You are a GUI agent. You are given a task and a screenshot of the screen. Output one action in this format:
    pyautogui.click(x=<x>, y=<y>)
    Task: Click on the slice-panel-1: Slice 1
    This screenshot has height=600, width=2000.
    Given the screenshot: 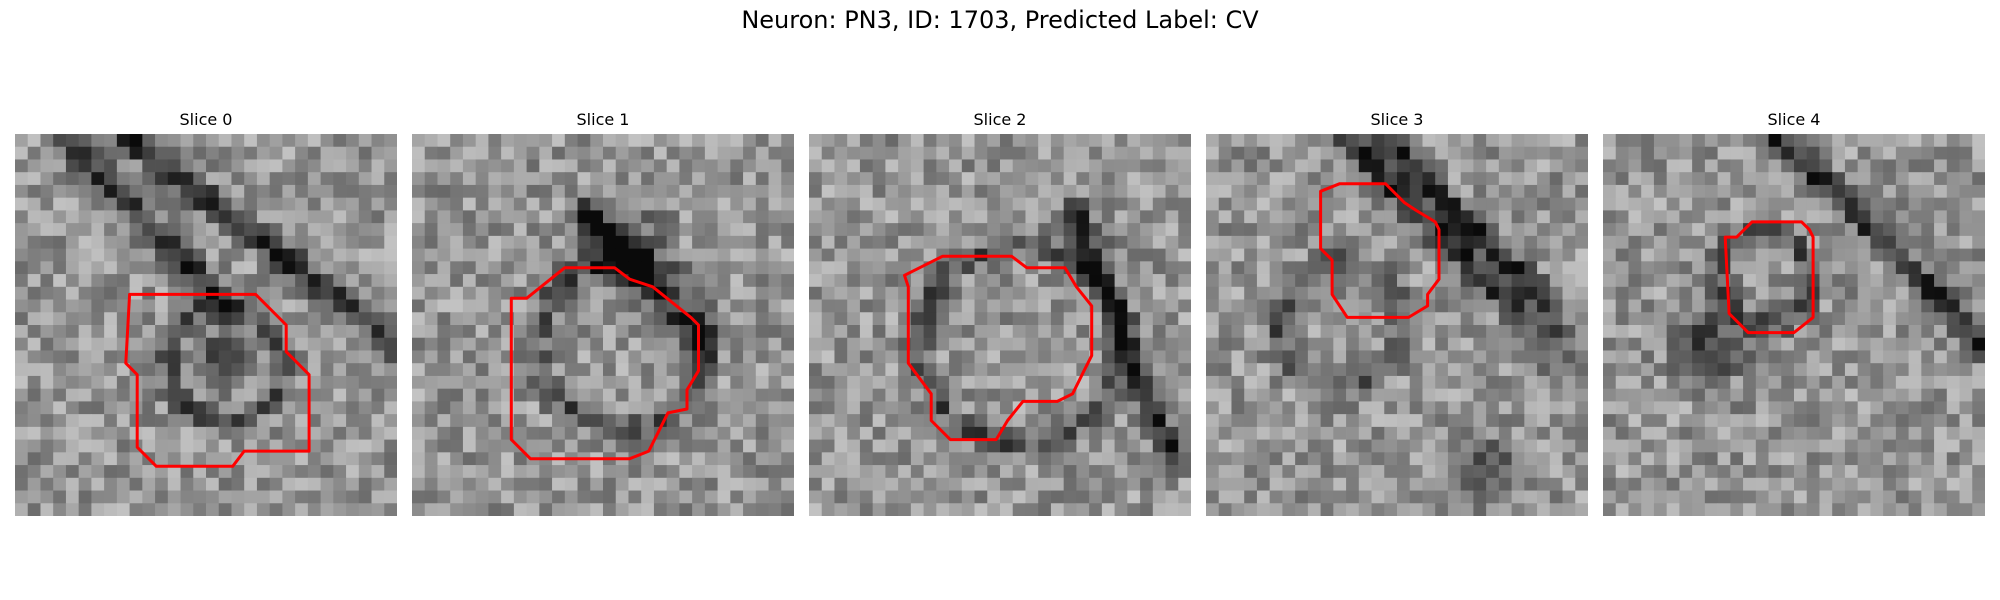 What is the action you would take?
    pyautogui.click(x=603, y=312)
    